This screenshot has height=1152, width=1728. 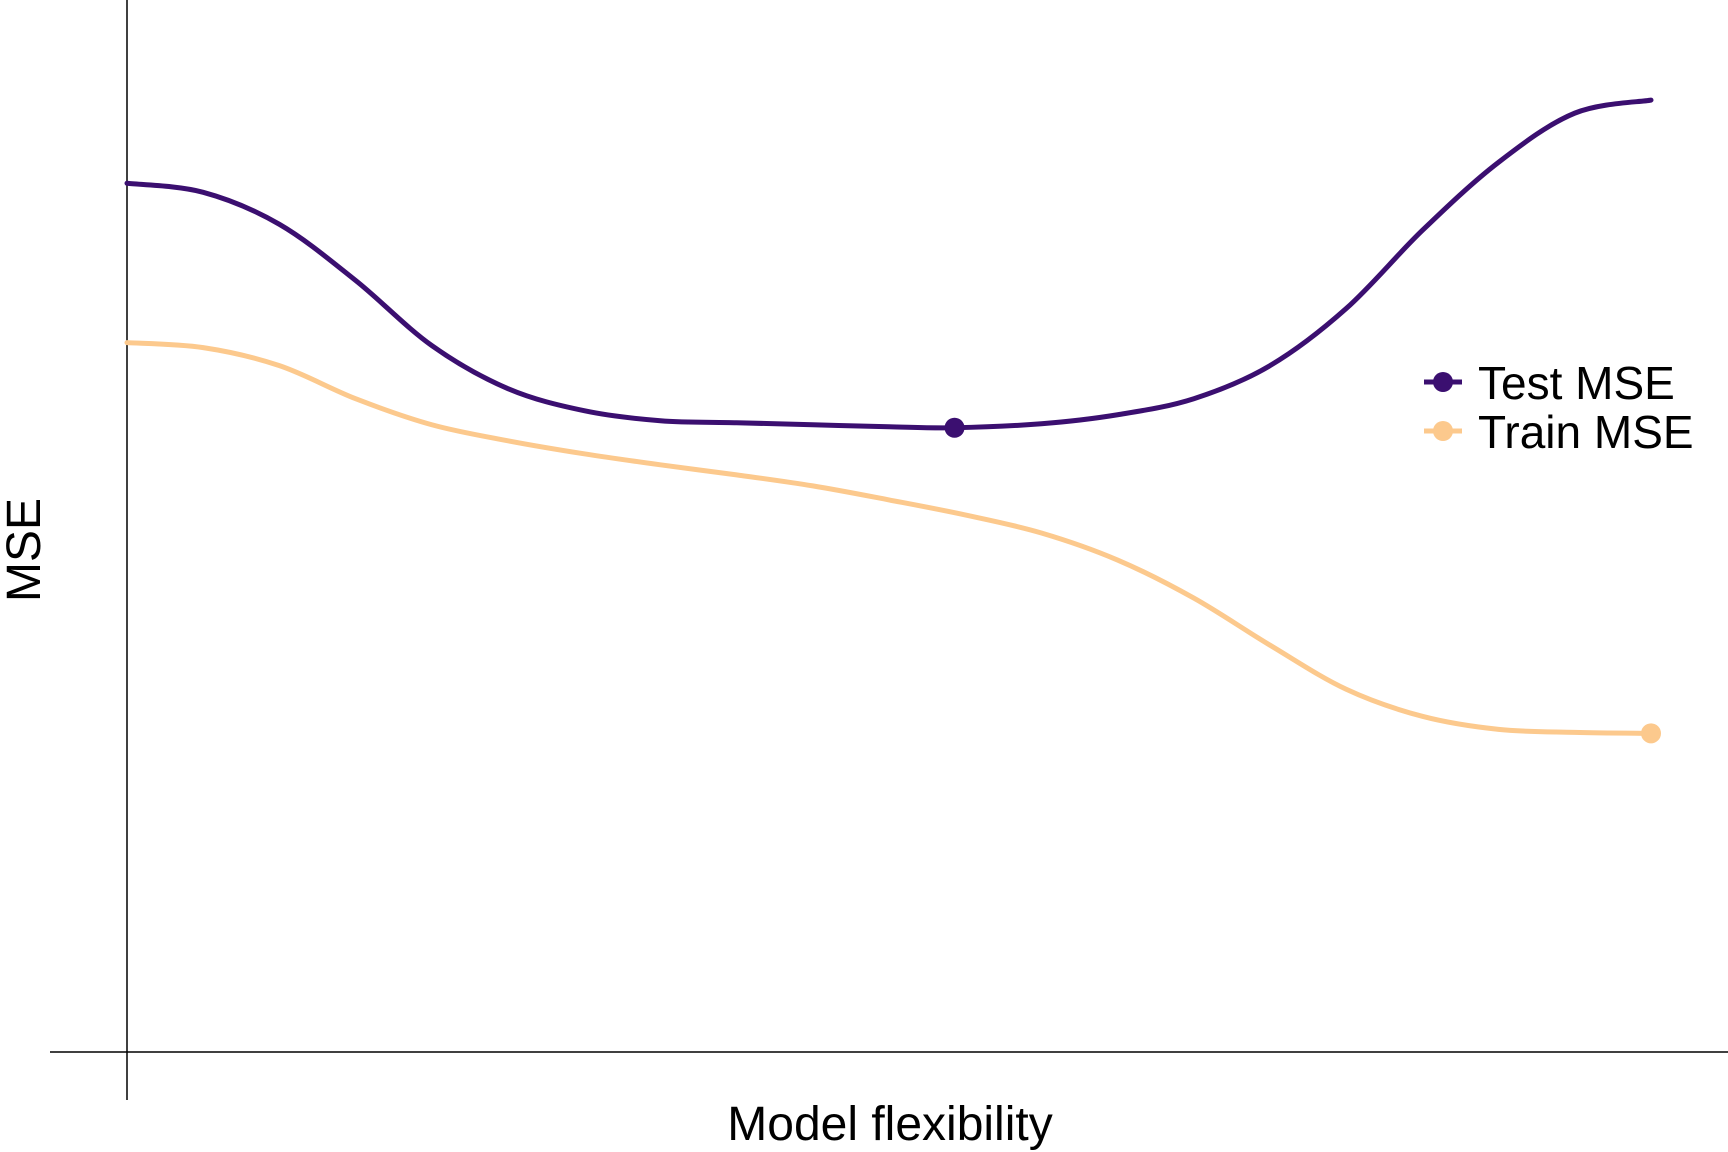 What do you see at coordinates (1576, 383) in the screenshot?
I see `legend-label: Test MSE` at bounding box center [1576, 383].